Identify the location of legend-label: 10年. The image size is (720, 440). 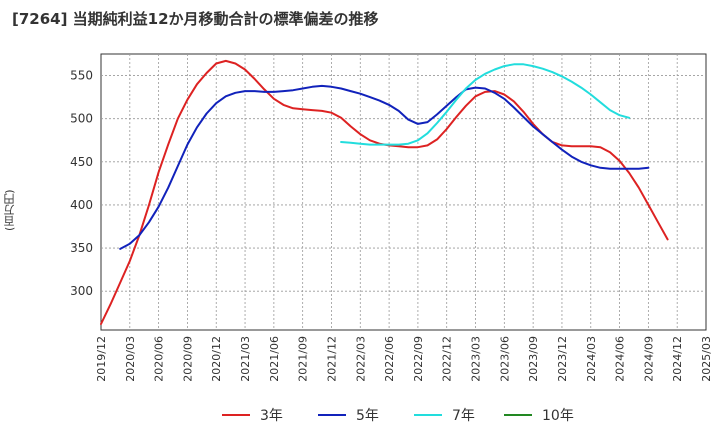
(558, 416).